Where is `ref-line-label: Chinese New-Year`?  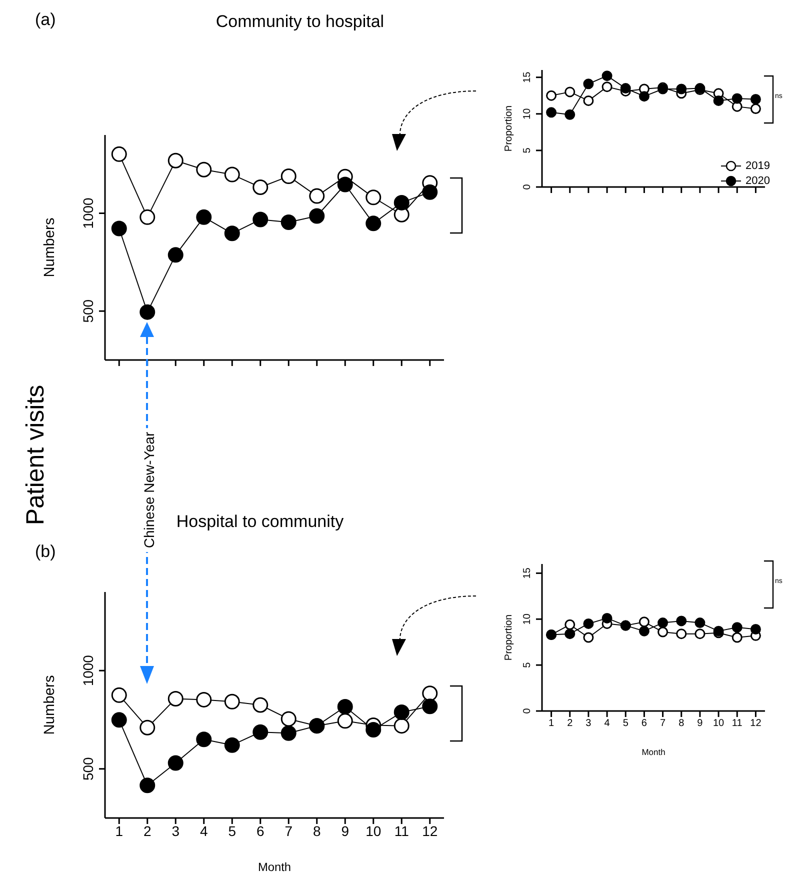 ref-line-label: Chinese New-Year is located at coordinates (149, 490).